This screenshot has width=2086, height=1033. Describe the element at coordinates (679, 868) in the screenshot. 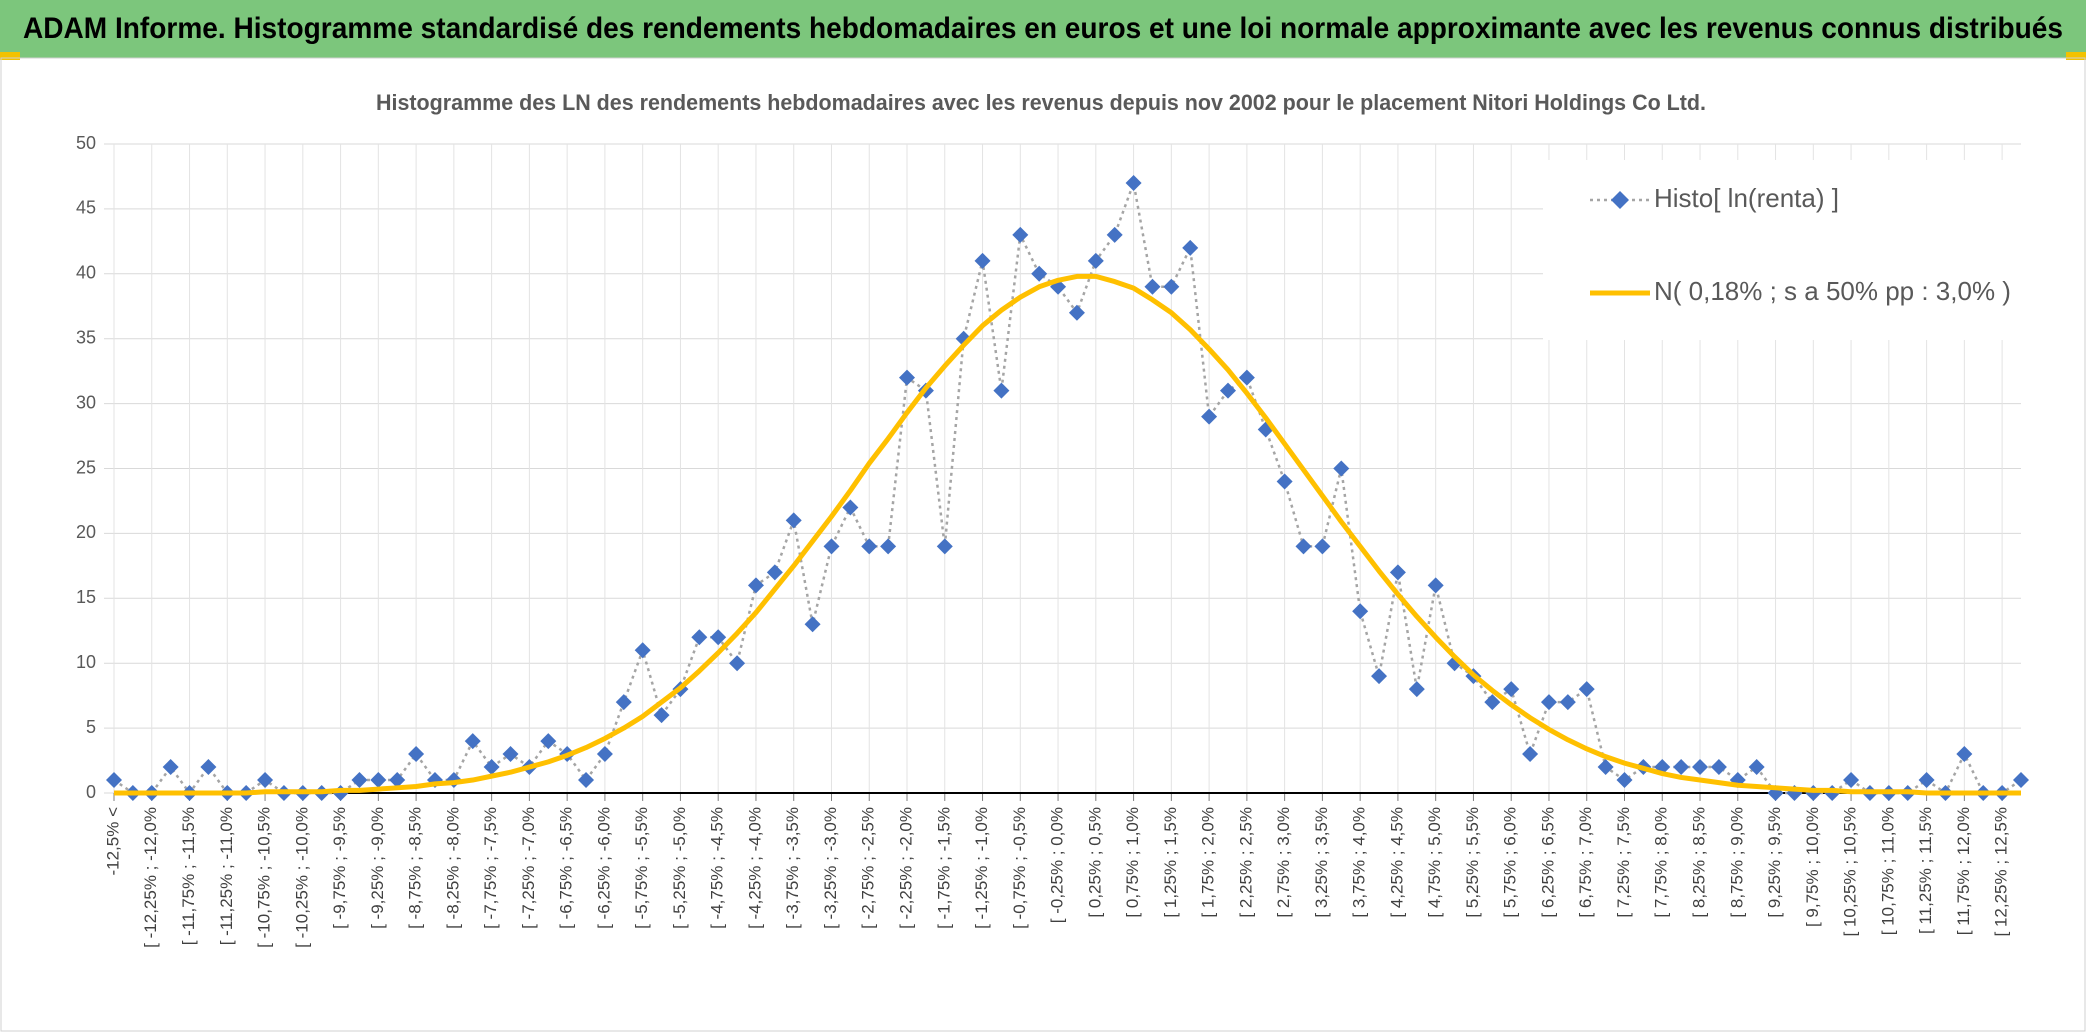

I see `x-tick-label: [ -5,25% ; -5,0%` at that location.